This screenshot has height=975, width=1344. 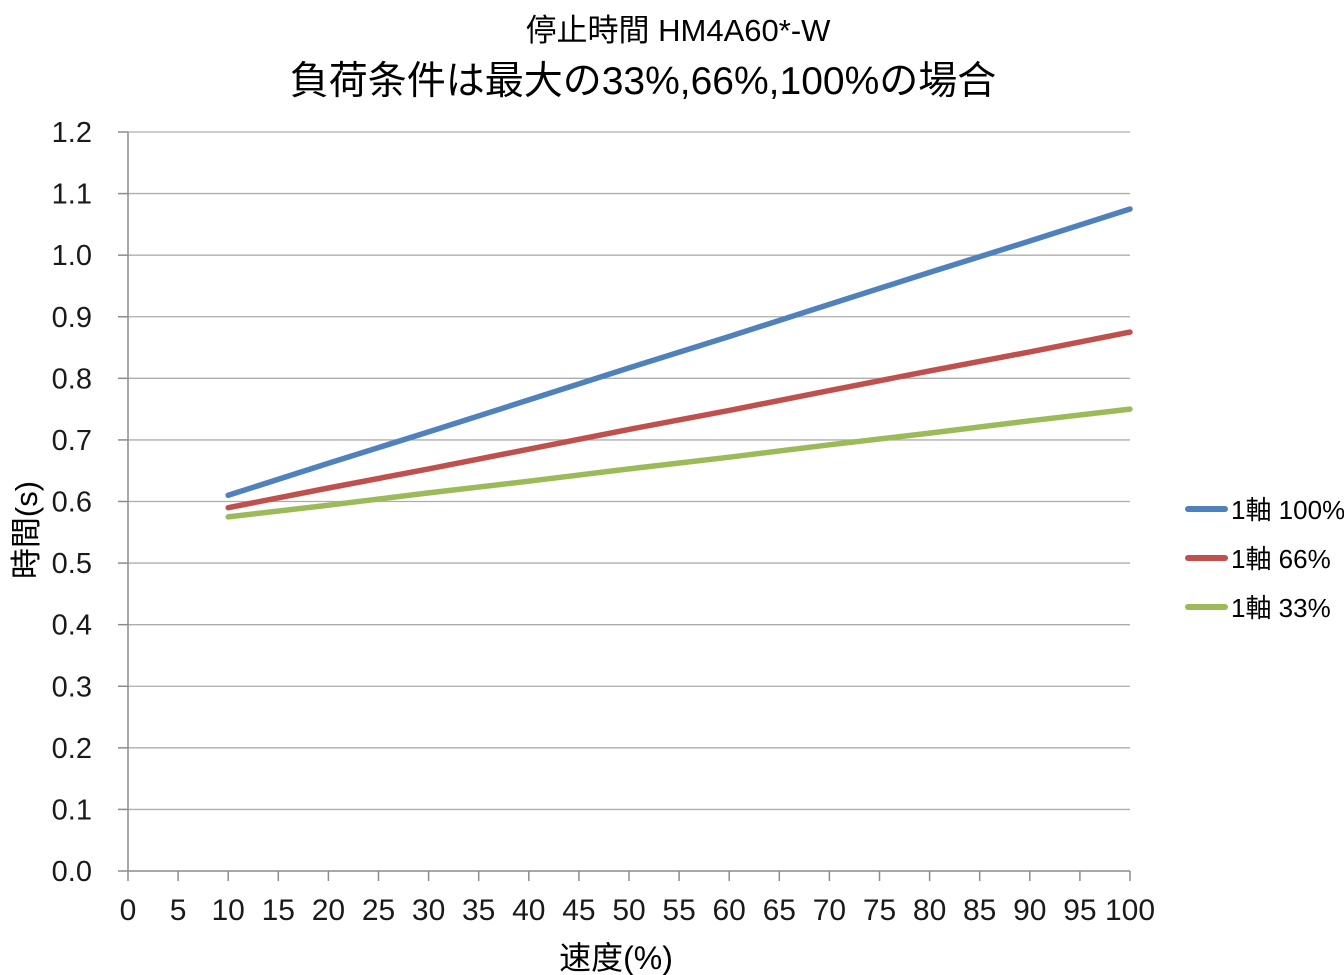 I want to click on y-tick-label: 0.4, so click(x=72, y=626).